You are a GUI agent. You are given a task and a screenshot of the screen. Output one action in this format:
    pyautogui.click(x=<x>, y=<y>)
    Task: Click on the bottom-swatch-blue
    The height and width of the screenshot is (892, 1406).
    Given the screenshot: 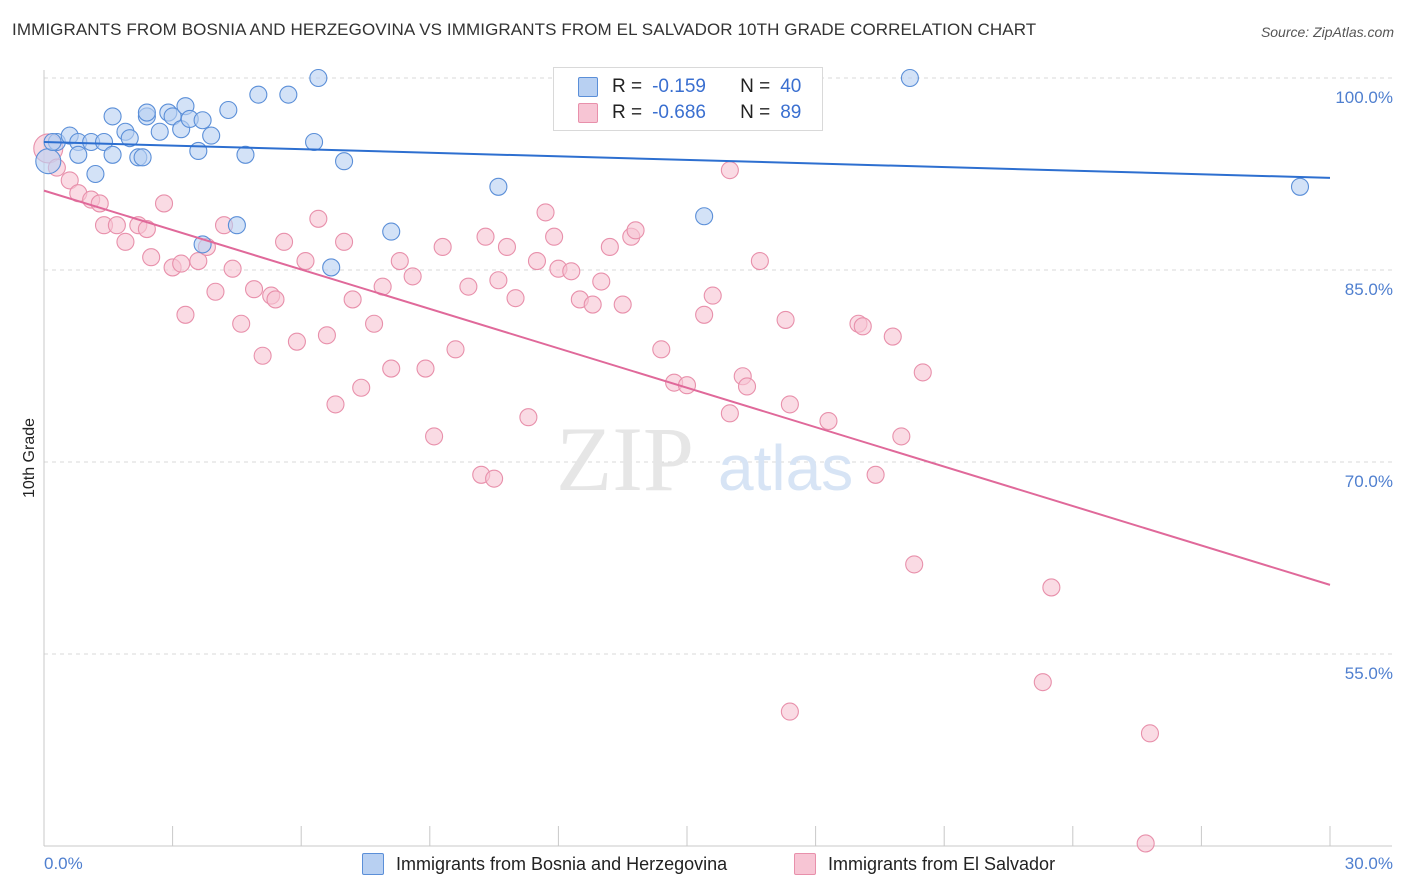 What is the action you would take?
    pyautogui.click(x=373, y=864)
    